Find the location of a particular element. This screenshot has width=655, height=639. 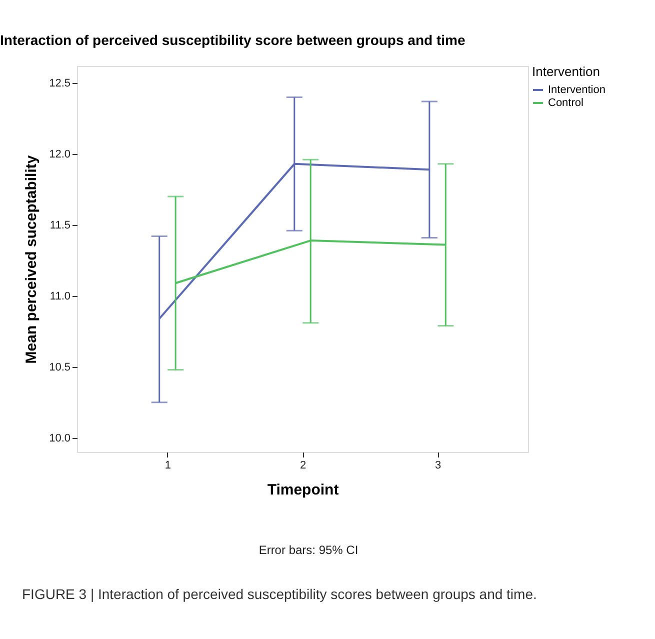

y-tick-label: 12.0 is located at coordinates (59, 154).